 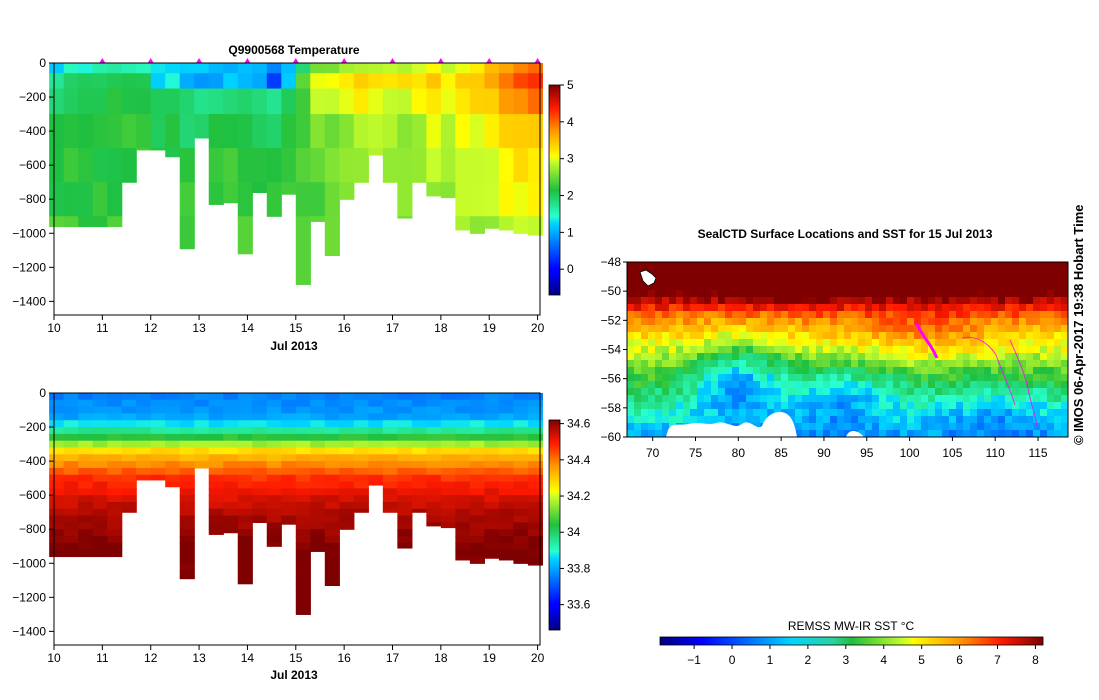 What do you see at coordinates (102, 658) in the screenshot?
I see `x-tick-label-1: 11` at bounding box center [102, 658].